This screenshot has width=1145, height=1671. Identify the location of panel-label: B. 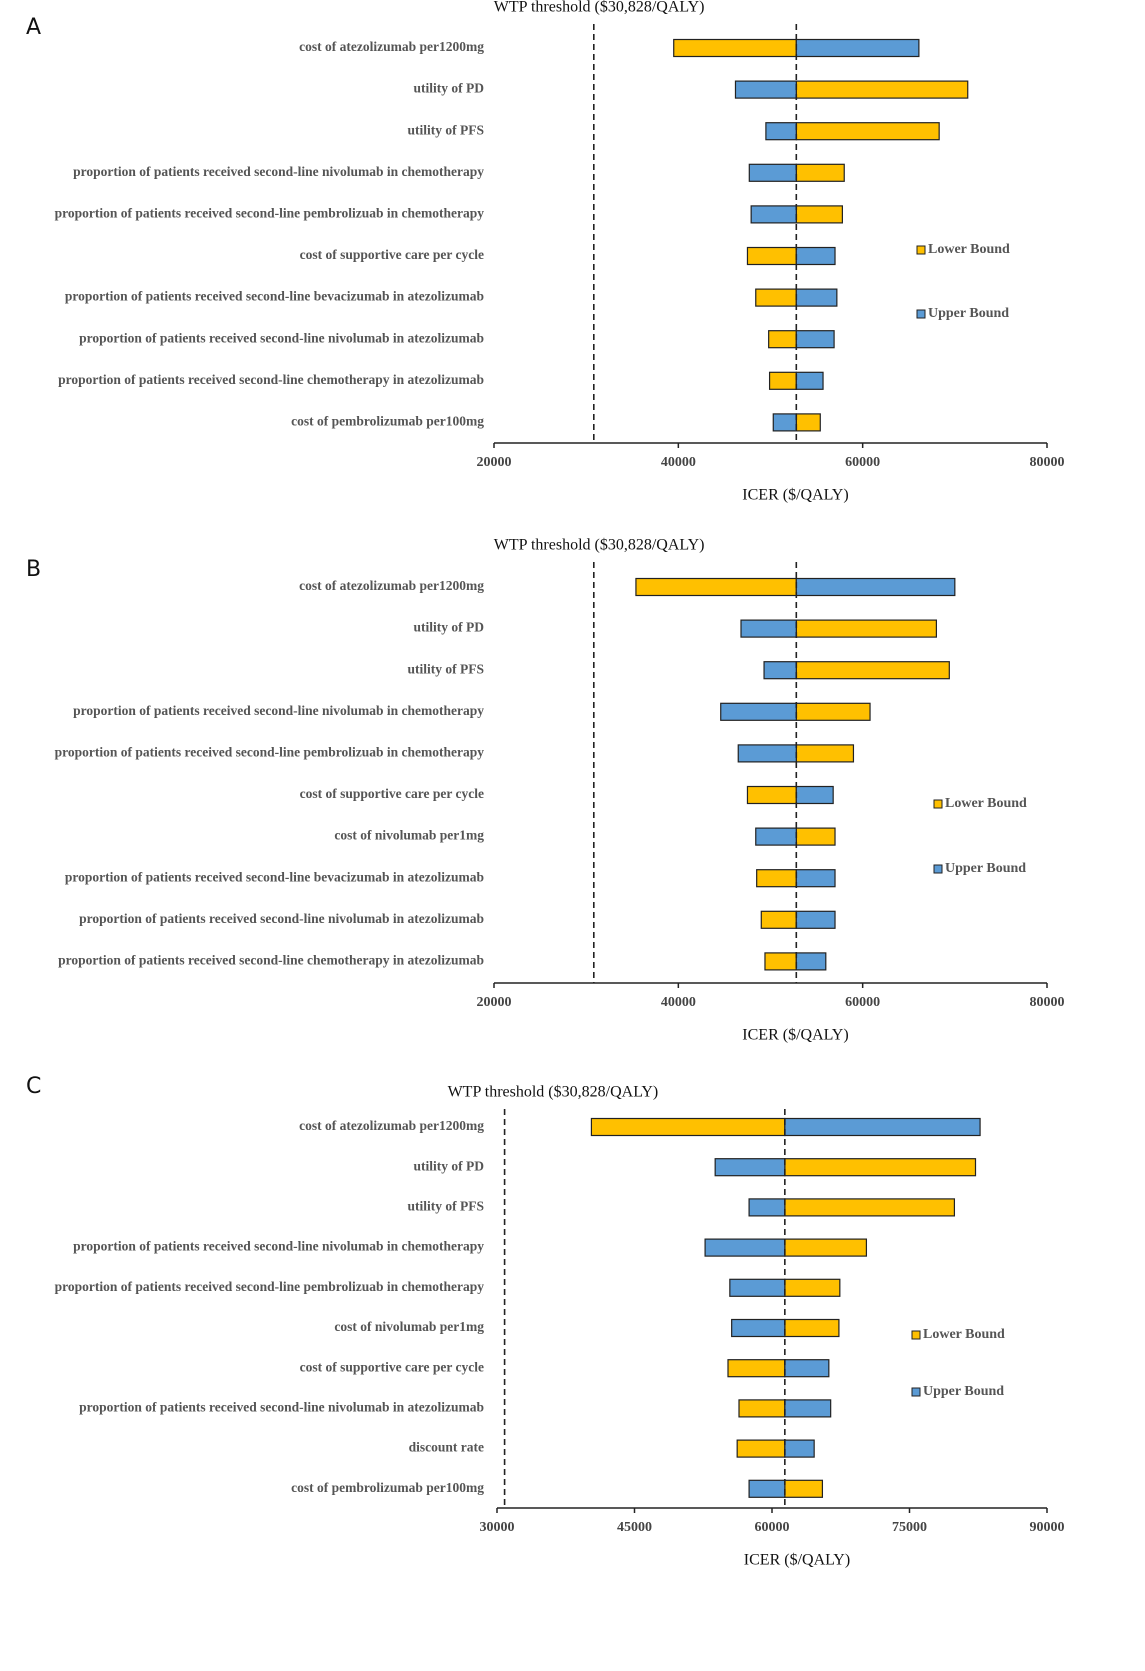
(33, 569).